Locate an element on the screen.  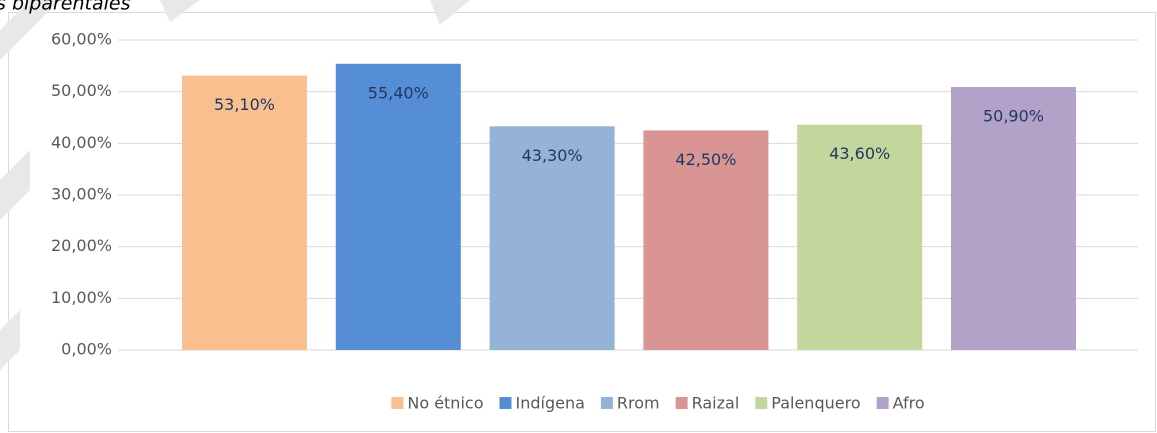
y-tick-label: 30,00% is located at coordinates (81, 194).